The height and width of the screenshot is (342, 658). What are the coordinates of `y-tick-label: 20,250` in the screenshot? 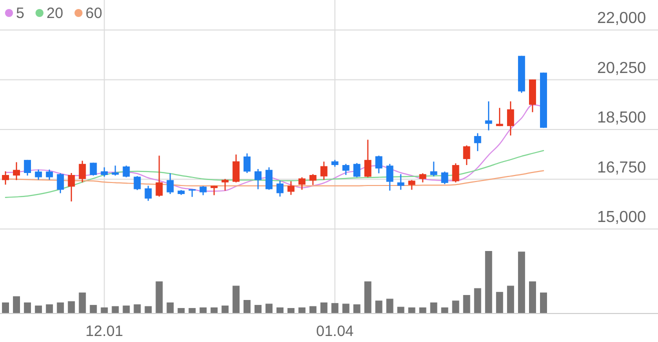 It's located at (621, 68).